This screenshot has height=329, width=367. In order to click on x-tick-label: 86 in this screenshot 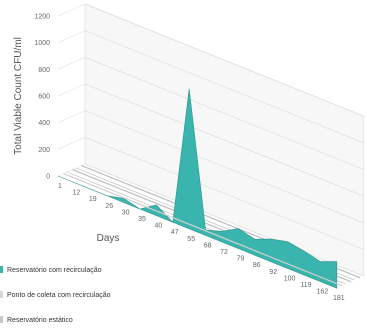, I will do `click(257, 265)`.